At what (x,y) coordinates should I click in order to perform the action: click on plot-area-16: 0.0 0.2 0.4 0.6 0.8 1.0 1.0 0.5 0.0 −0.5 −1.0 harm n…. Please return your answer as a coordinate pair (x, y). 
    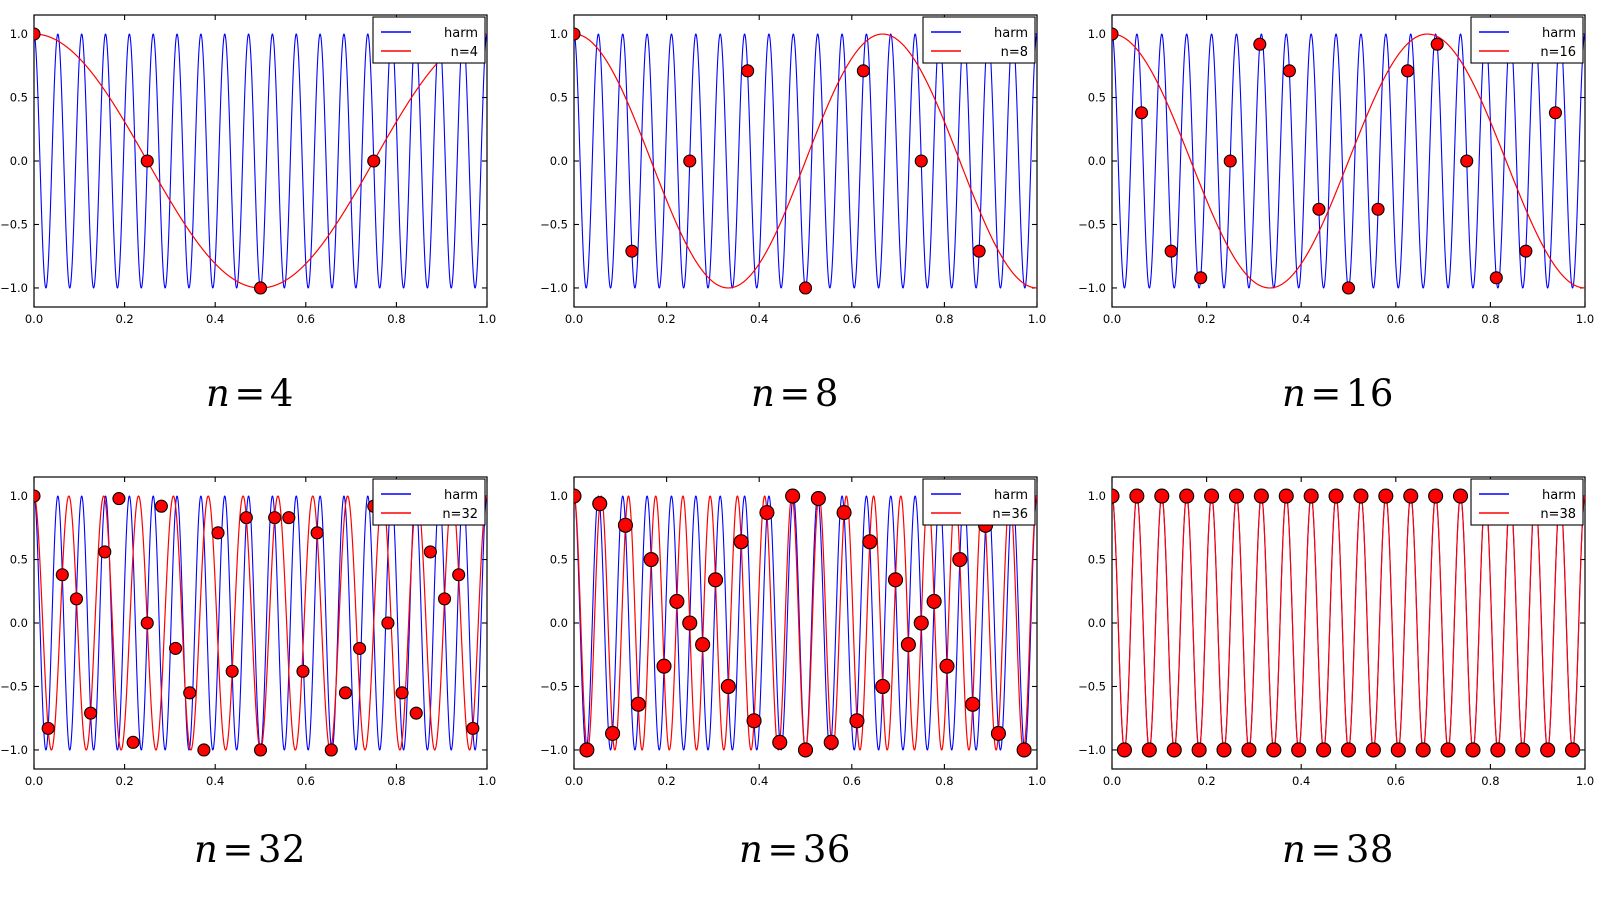
    Looking at the image, I should click on (1338, 172).